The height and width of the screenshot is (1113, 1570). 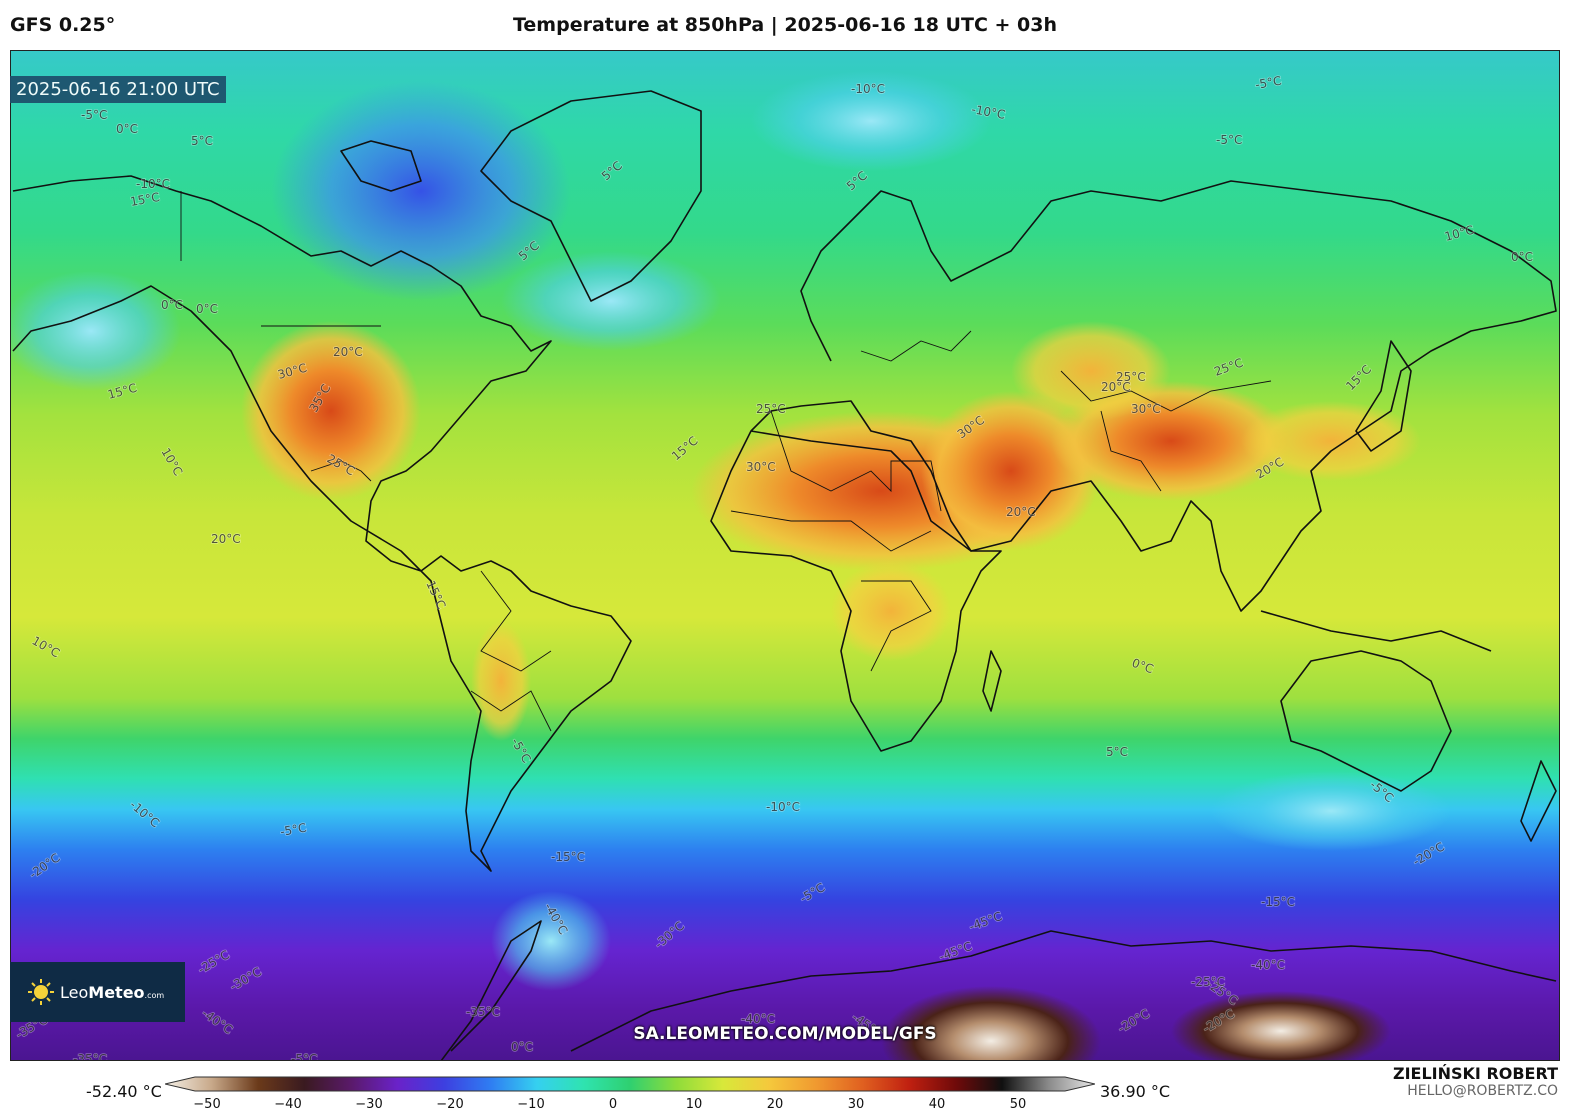 What do you see at coordinates (63, 25) in the screenshot?
I see `model-name: GFS 0.25°` at bounding box center [63, 25].